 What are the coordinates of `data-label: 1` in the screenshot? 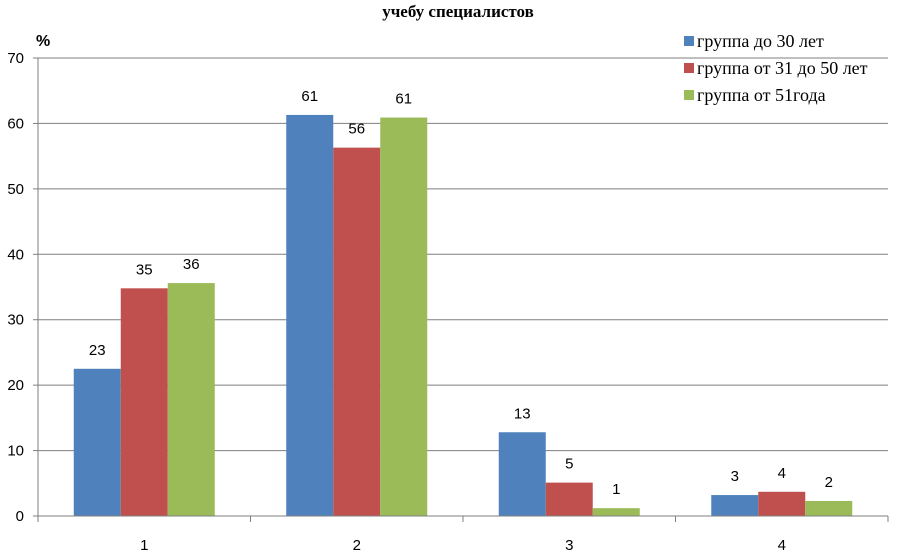 It's located at (616, 489).